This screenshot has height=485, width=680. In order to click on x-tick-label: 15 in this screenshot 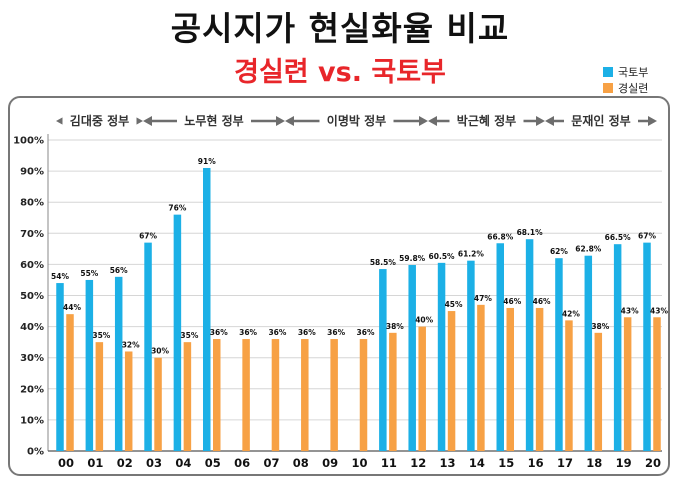, I will do `click(506, 463)`.